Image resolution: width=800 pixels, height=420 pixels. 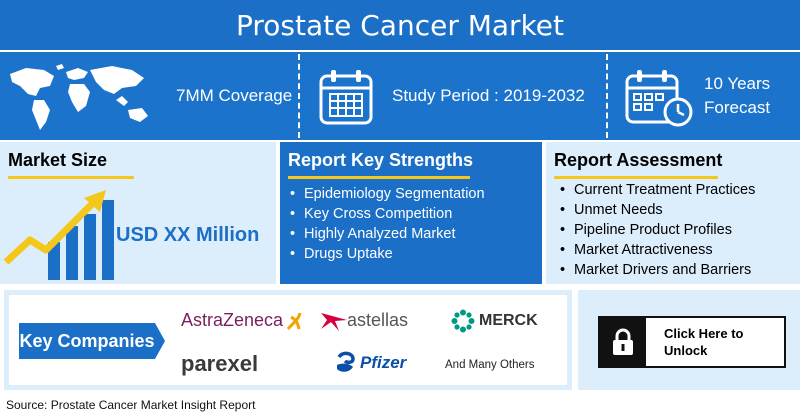 I want to click on merck-symbol-icon, so click(x=463, y=321).